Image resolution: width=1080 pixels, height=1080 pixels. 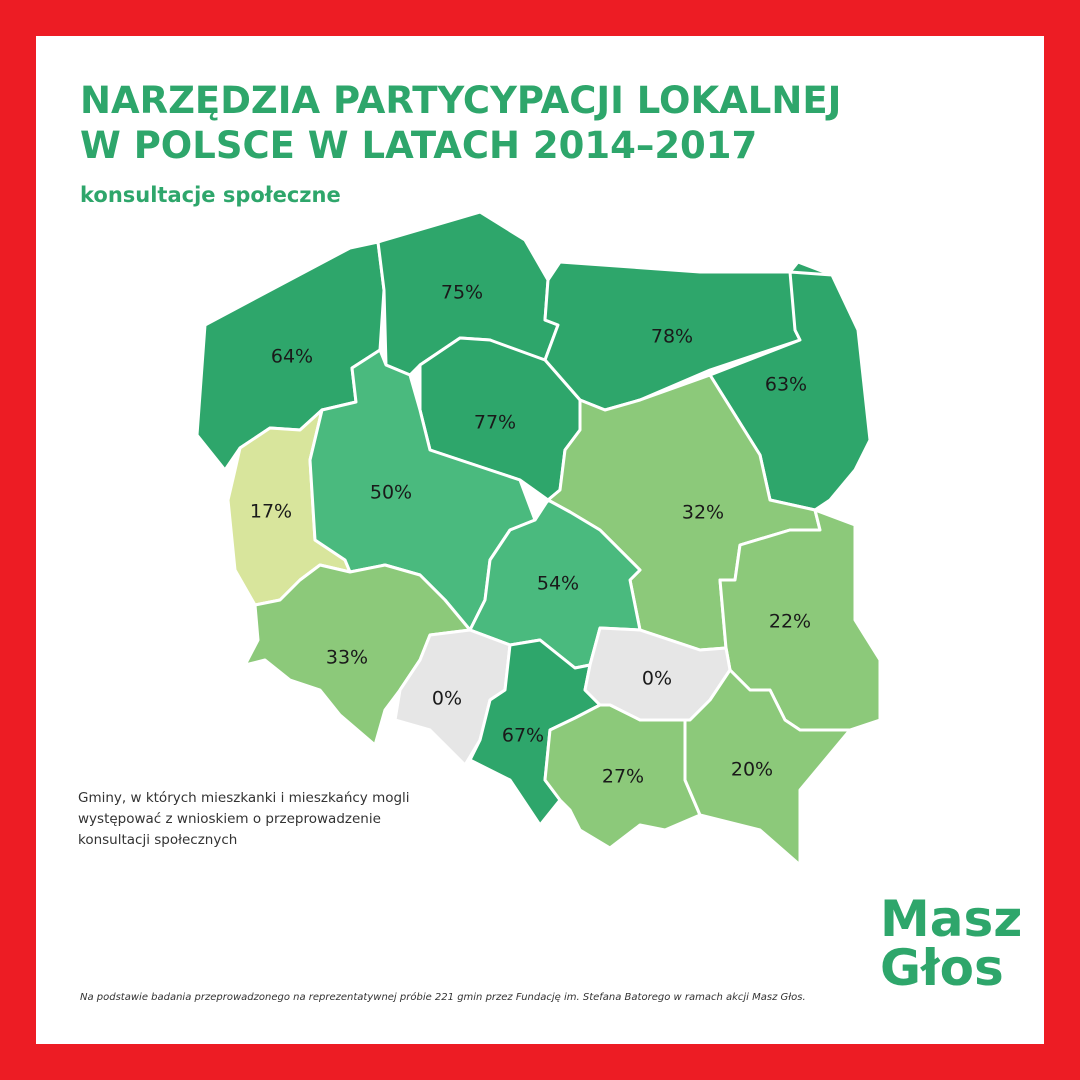 What do you see at coordinates (462, 293) in the screenshot?
I see `region-label: 75%` at bounding box center [462, 293].